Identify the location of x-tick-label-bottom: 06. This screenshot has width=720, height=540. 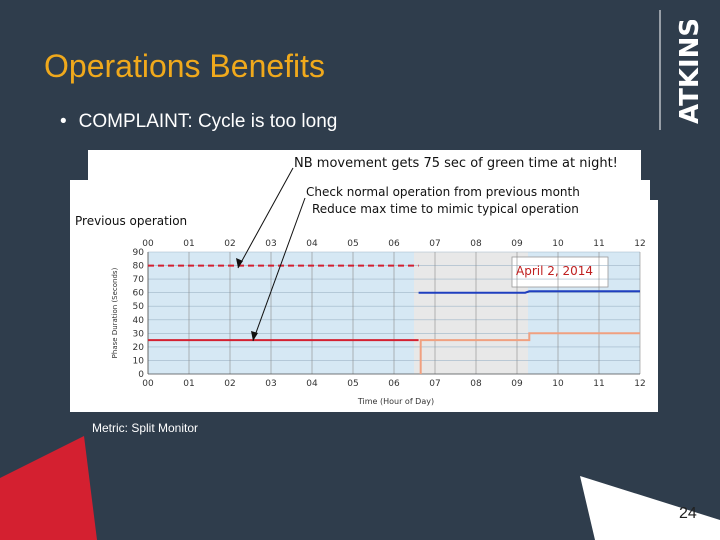
(394, 384).